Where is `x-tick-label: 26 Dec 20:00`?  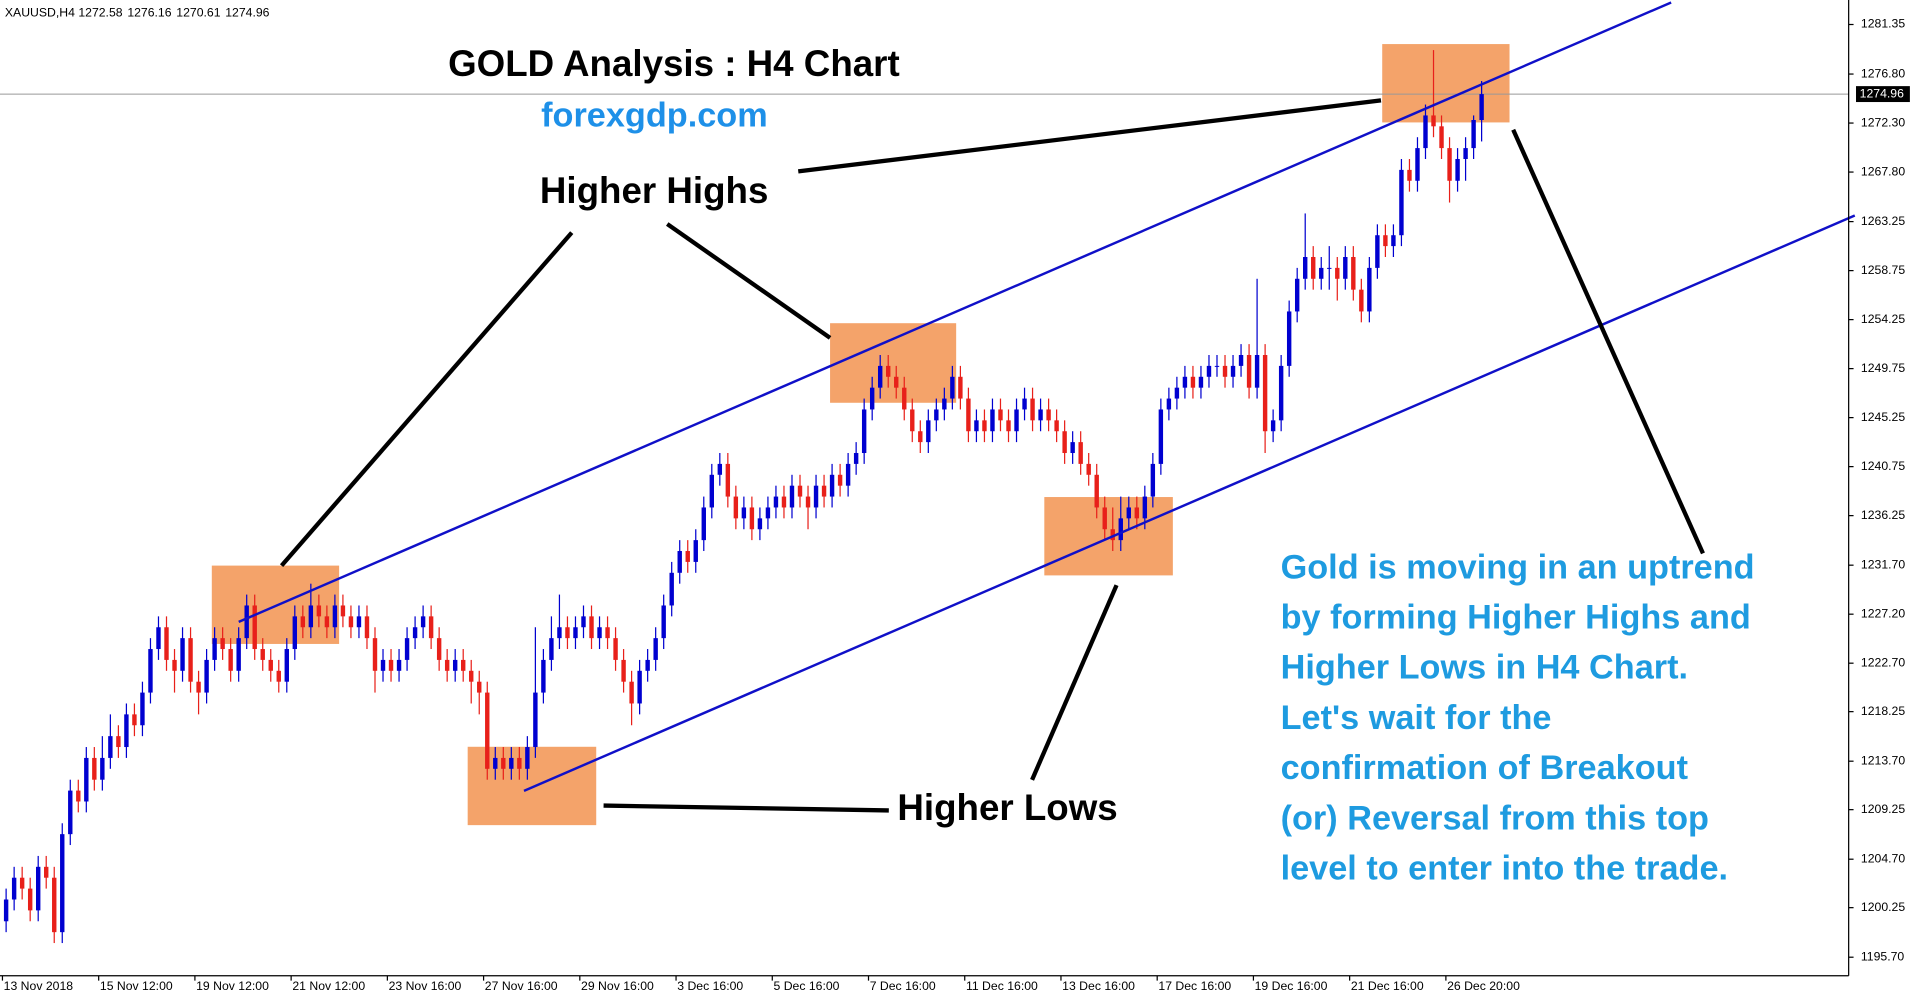 x-tick-label: 26 Dec 20:00 is located at coordinates (1483, 986).